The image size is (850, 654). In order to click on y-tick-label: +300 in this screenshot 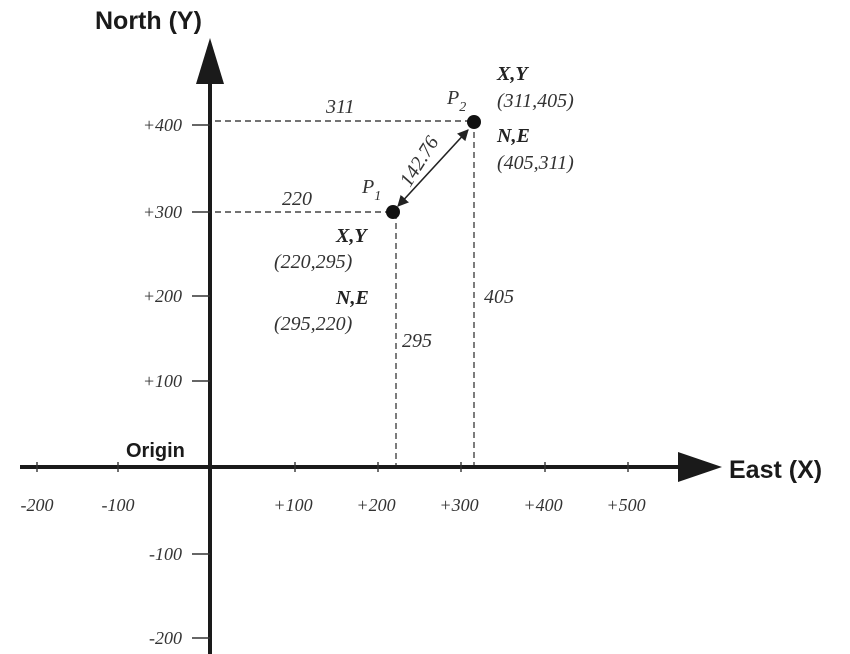, I will do `click(162, 212)`.